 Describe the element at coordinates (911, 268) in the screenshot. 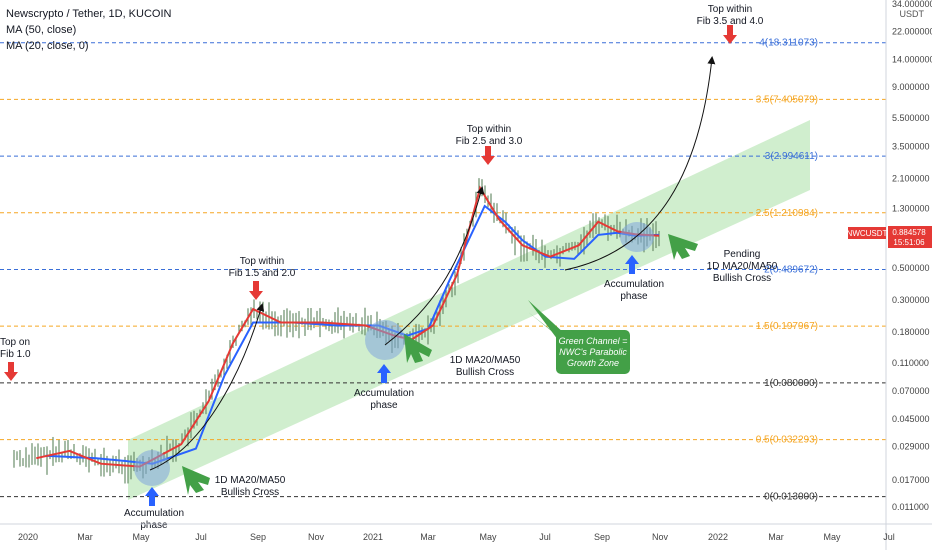

I see `price-tick-8: 0.500000` at that location.